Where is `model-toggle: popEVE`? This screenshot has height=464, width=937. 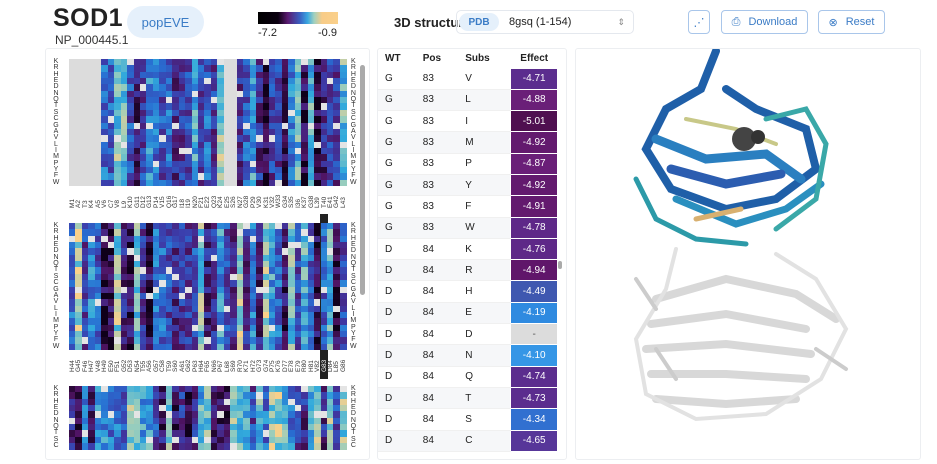 model-toggle: popEVE is located at coordinates (165, 22).